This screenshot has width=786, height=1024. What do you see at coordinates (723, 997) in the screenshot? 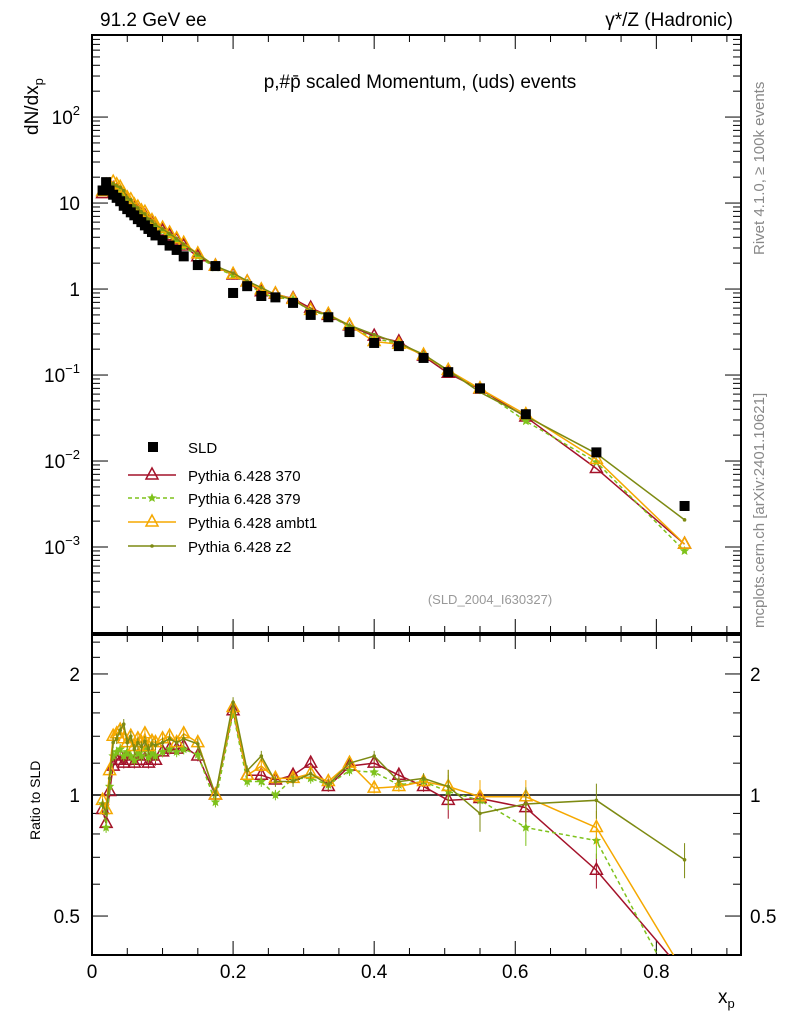
I see `x-label-text: x` at bounding box center [723, 997].